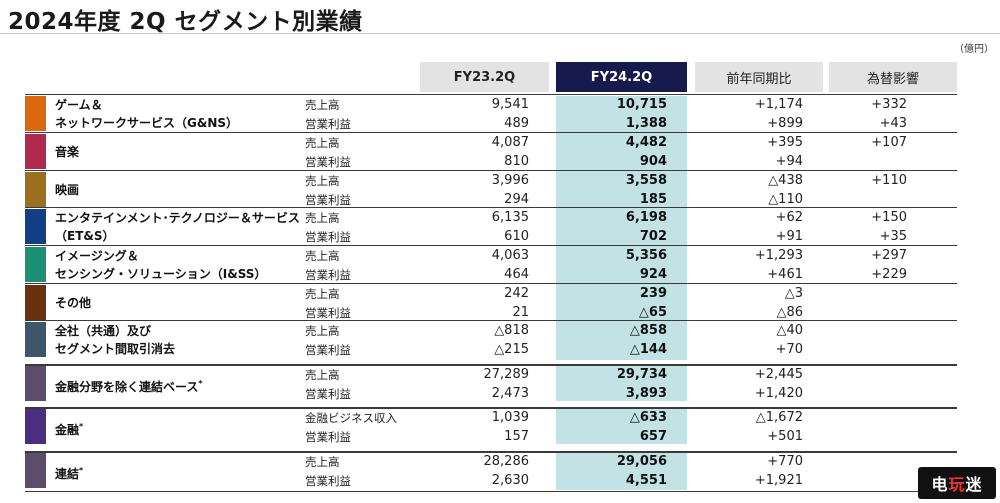  What do you see at coordinates (646, 393) in the screenshot?
I see `value-fy24: 3,893` at bounding box center [646, 393].